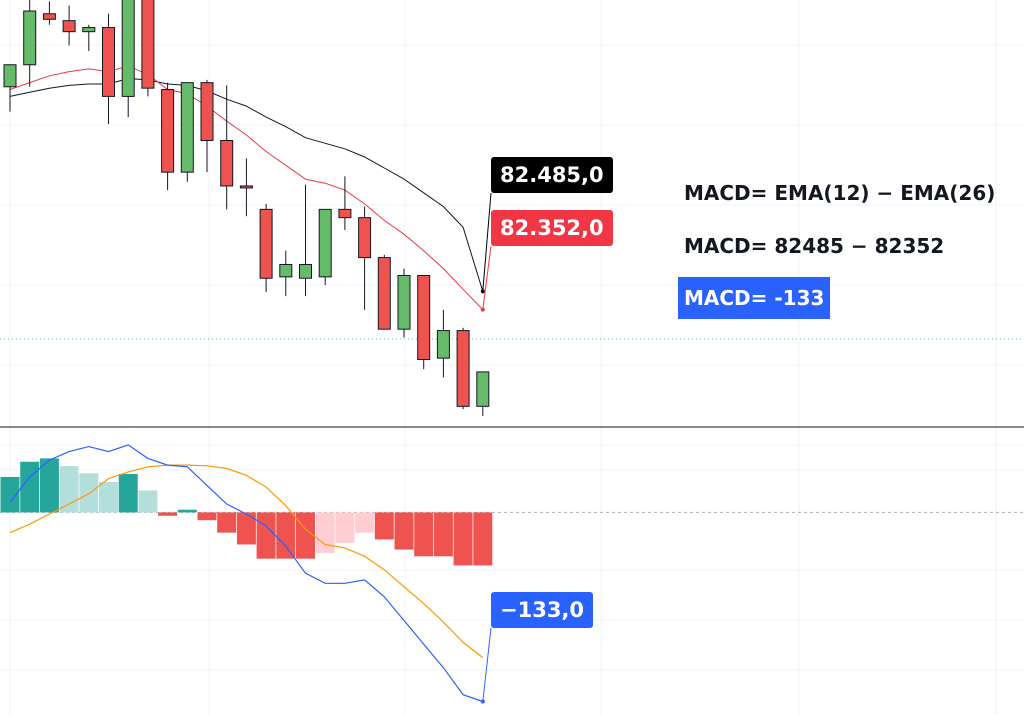  I want to click on signal-line, so click(246, 561).